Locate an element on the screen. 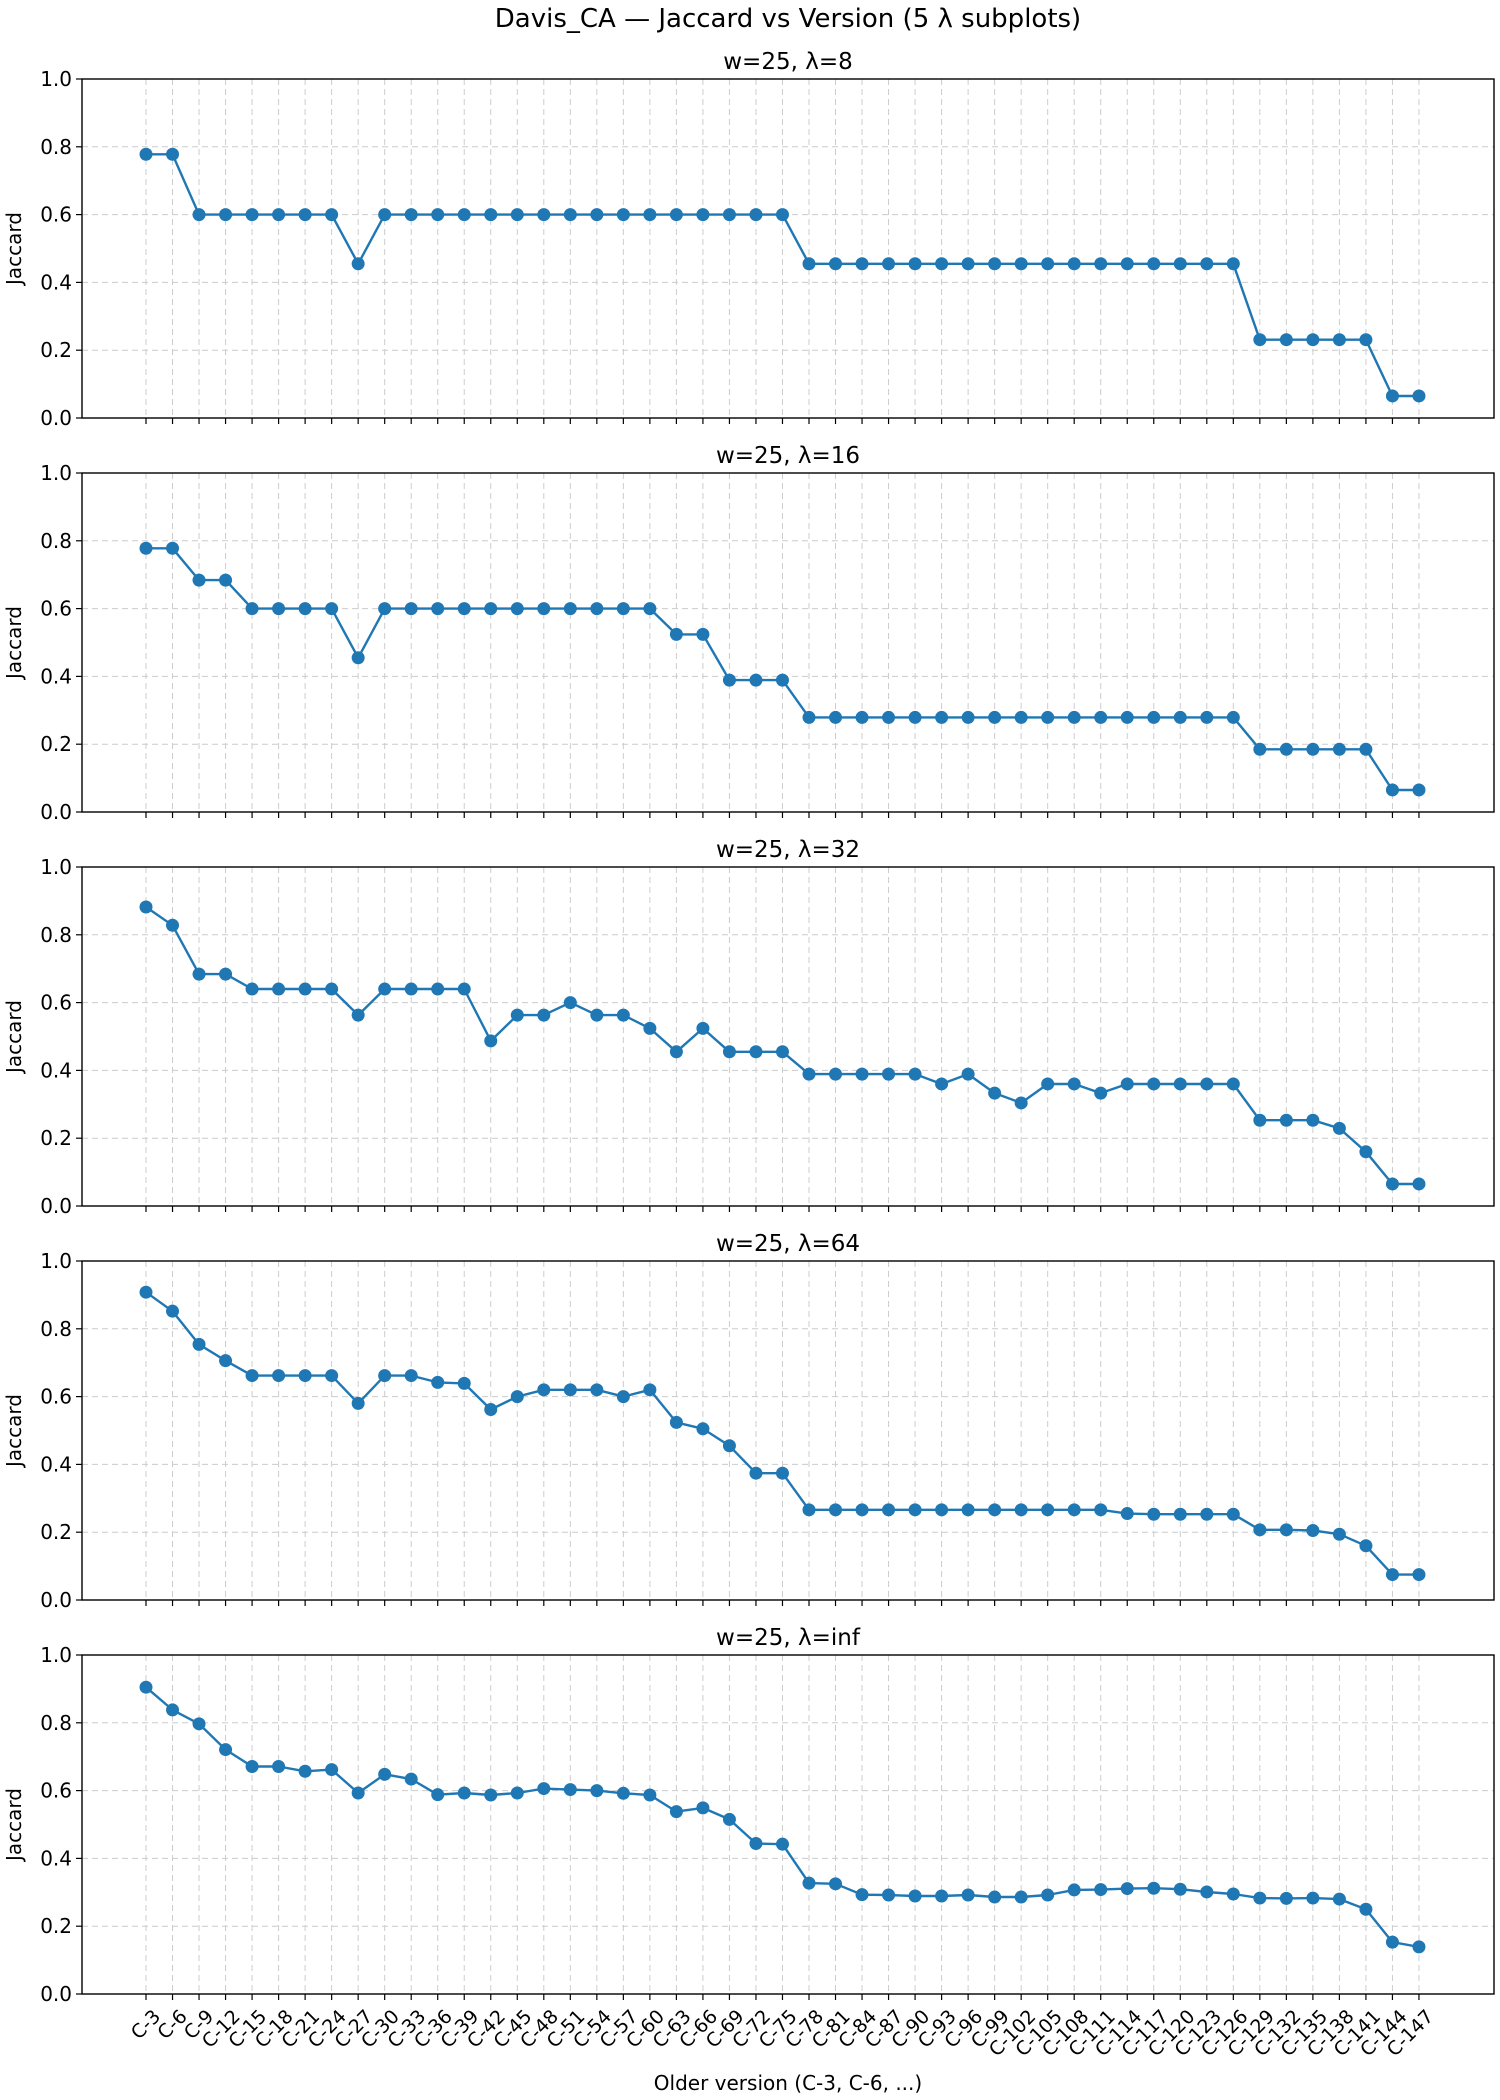 The height and width of the screenshot is (2100, 1500). y-tick-label: 0.2 is located at coordinates (56, 1532).